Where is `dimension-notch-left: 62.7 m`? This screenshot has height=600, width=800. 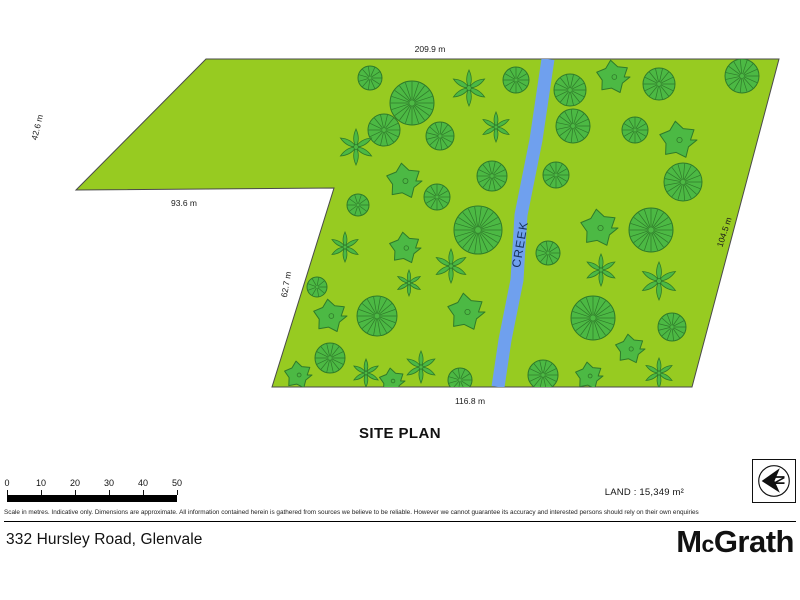
dimension-notch-left: 62.7 m is located at coordinates (286, 284).